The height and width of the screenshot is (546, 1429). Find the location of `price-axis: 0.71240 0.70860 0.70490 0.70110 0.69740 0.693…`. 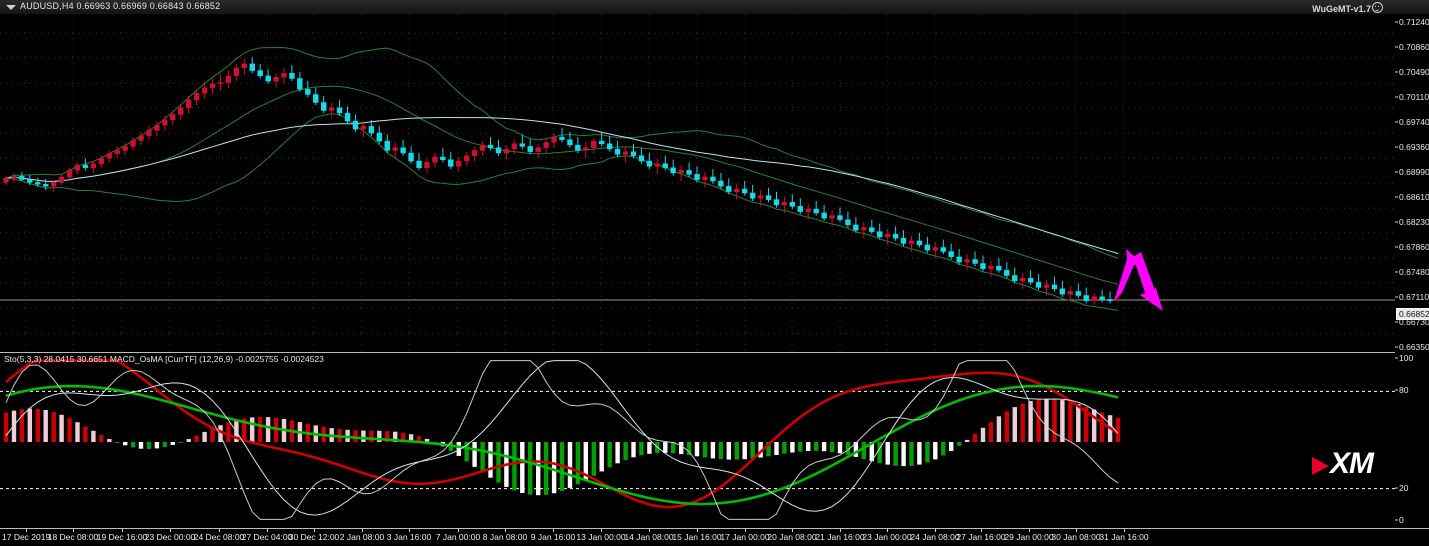

price-axis: 0.71240 0.70860 0.70490 0.70110 0.69740 0.693… is located at coordinates (1412, 195).